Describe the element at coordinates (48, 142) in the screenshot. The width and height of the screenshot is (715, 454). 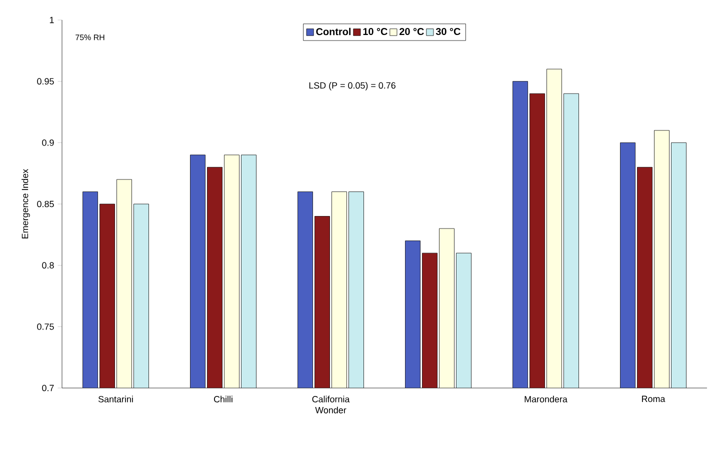
I see `y-tick-label: 0.9` at that location.